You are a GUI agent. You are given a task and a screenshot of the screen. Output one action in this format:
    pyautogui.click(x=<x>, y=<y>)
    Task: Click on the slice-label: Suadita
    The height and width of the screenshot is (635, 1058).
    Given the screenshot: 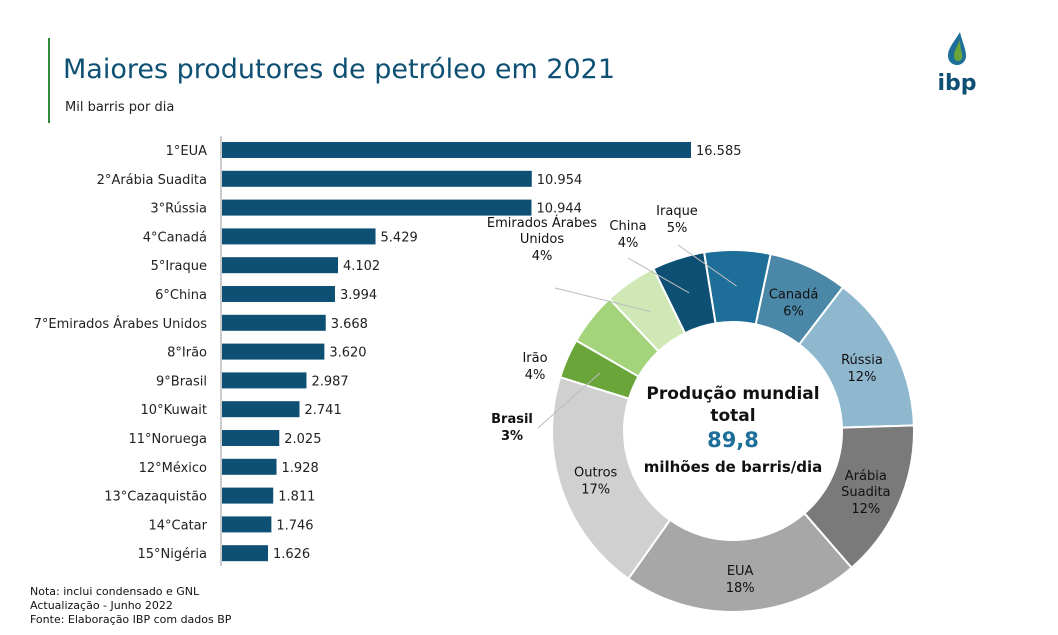 What is the action you would take?
    pyautogui.click(x=865, y=492)
    